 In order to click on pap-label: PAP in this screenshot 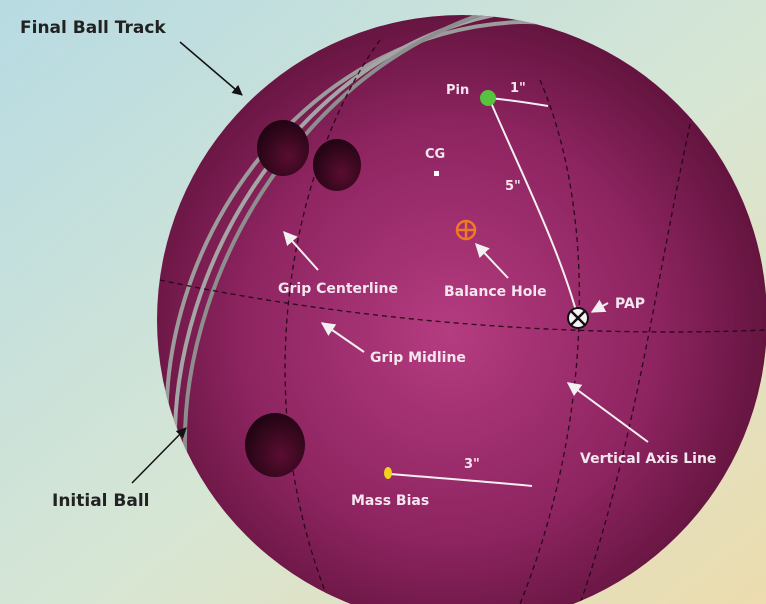, I will do `click(630, 304)`.